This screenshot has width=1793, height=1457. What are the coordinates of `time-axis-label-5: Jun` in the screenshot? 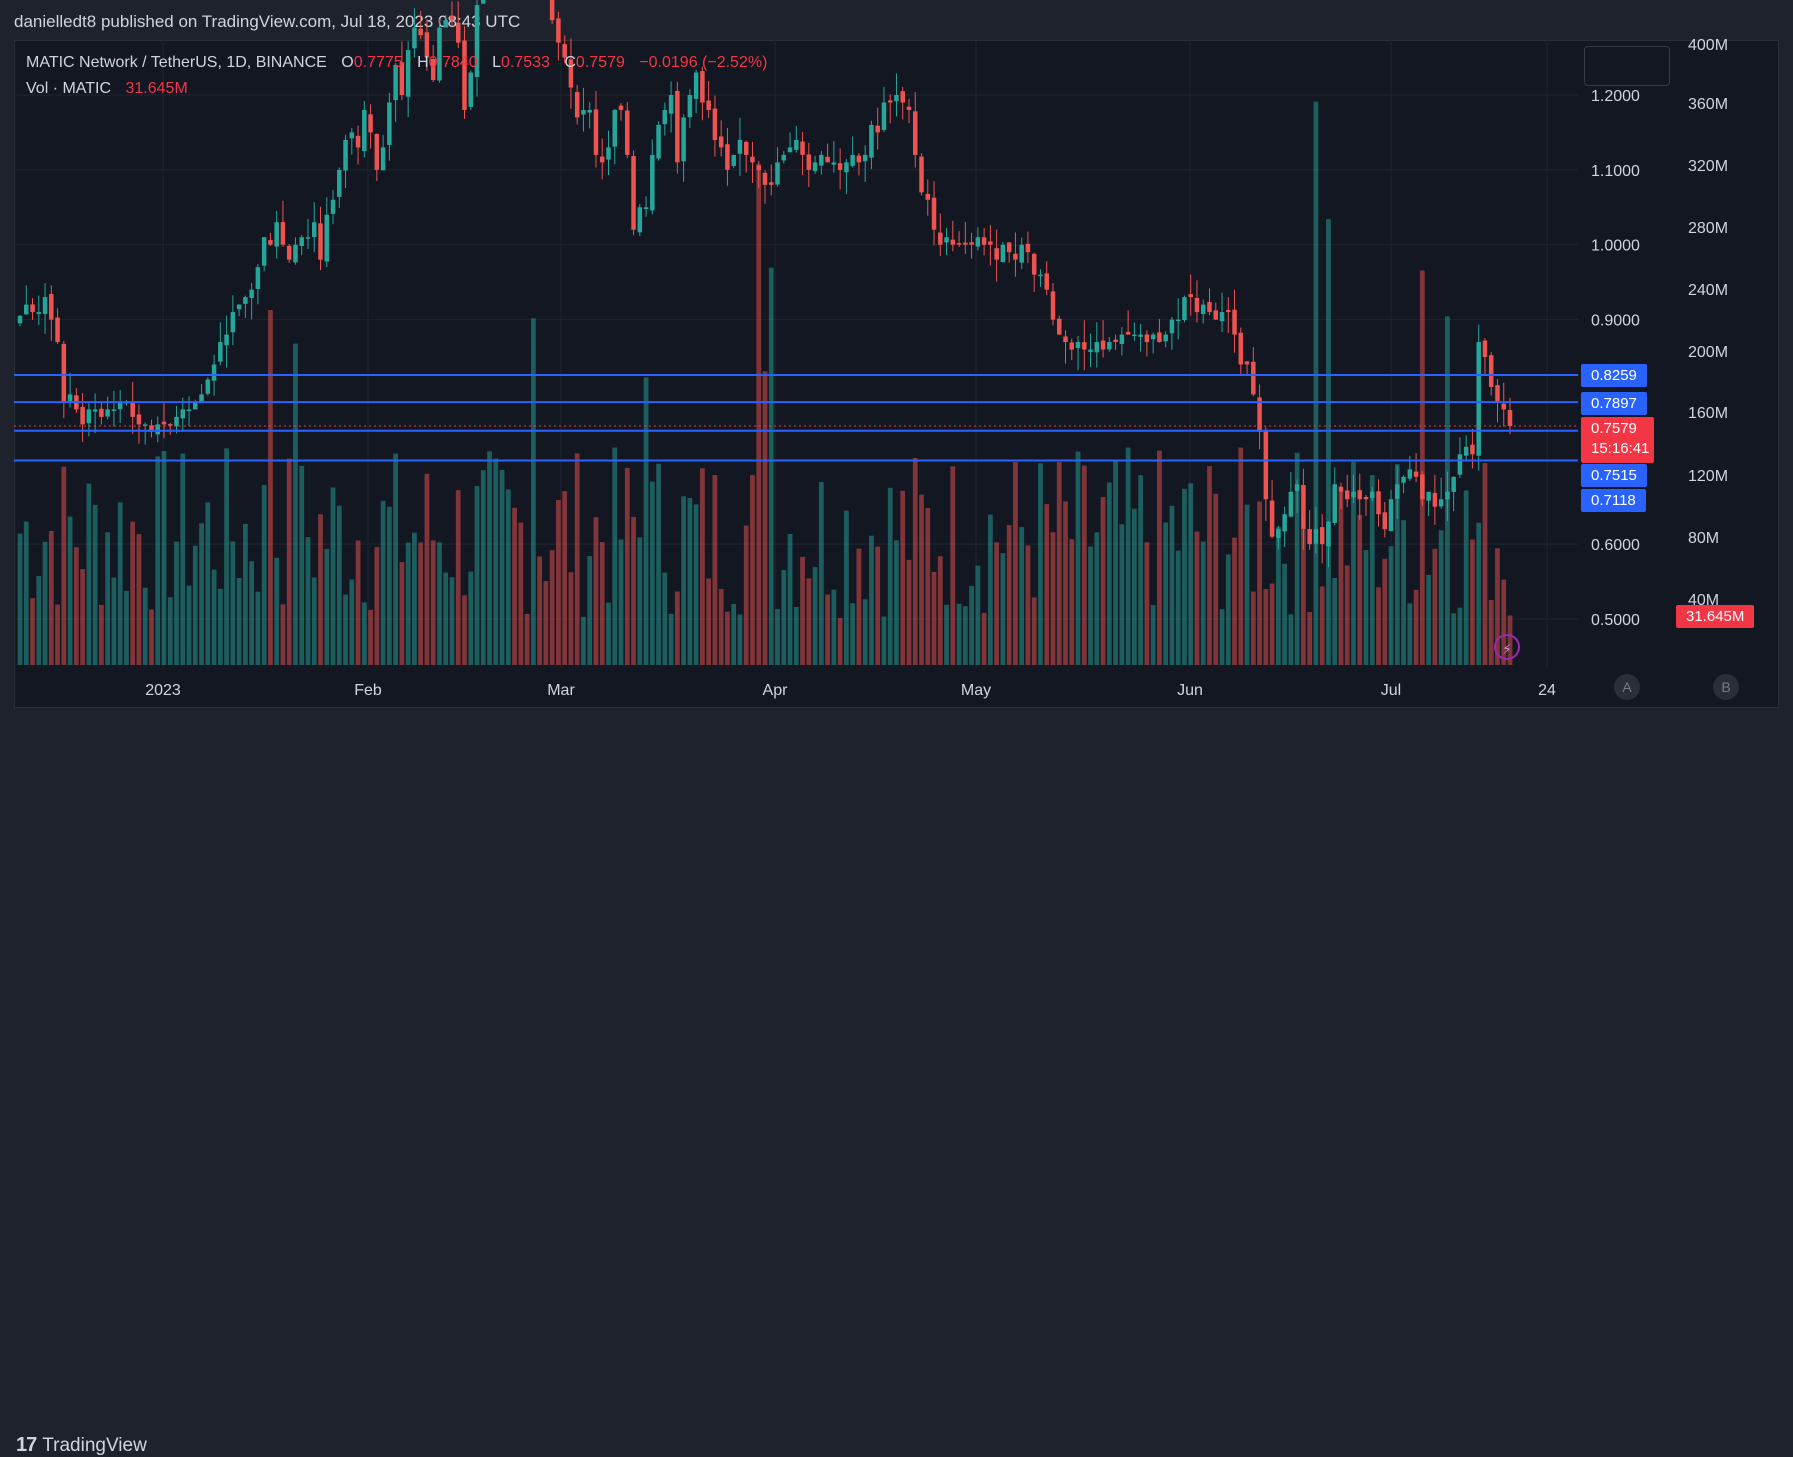 It's located at (1190, 690).